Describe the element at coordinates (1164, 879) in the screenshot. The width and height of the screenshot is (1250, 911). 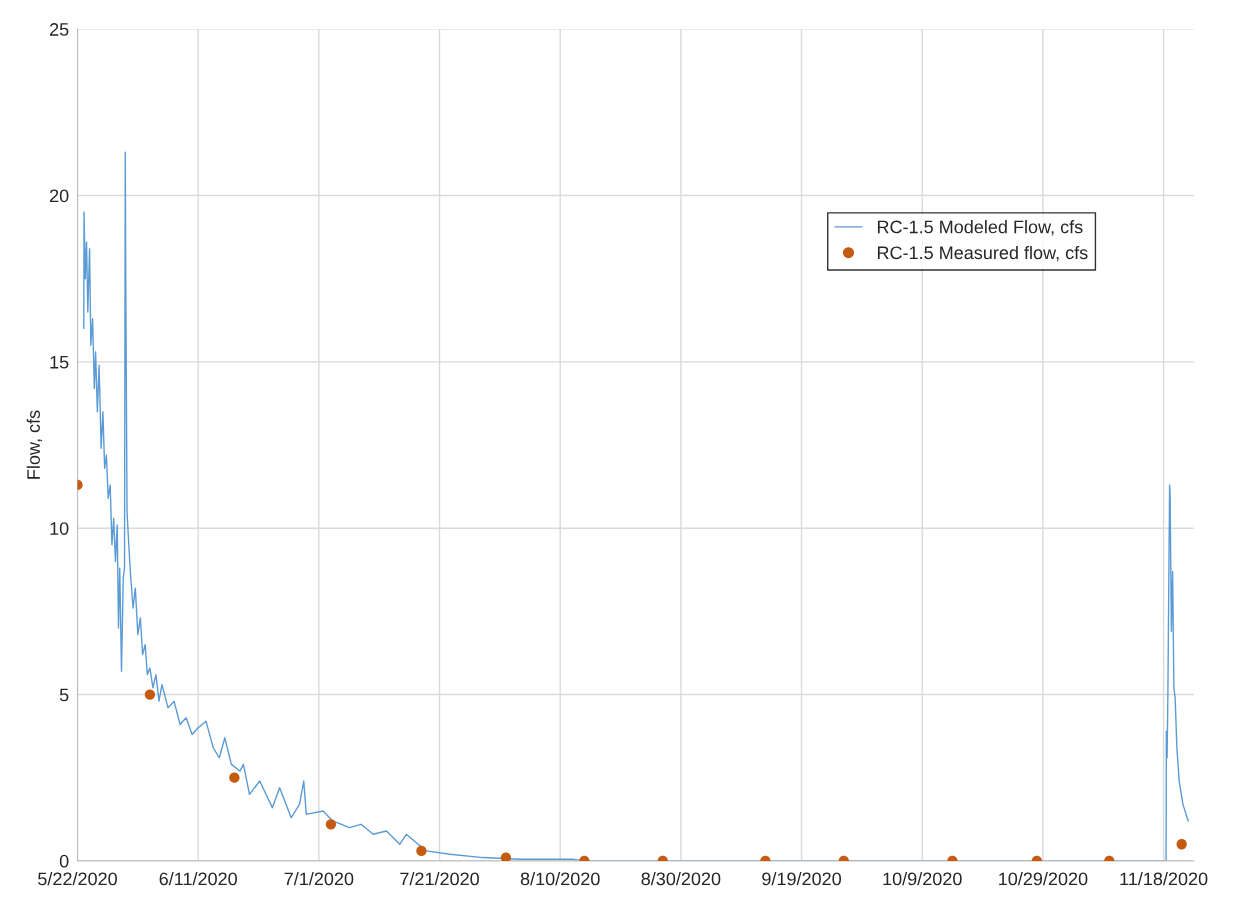
I see `x-tick-label: 11/18/2020` at that location.